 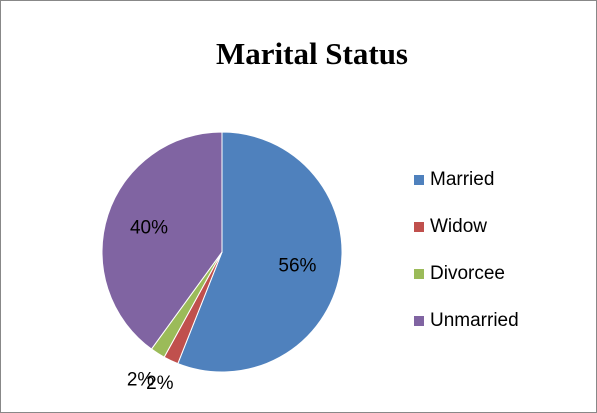 I want to click on pie-slice, so click(x=162, y=240).